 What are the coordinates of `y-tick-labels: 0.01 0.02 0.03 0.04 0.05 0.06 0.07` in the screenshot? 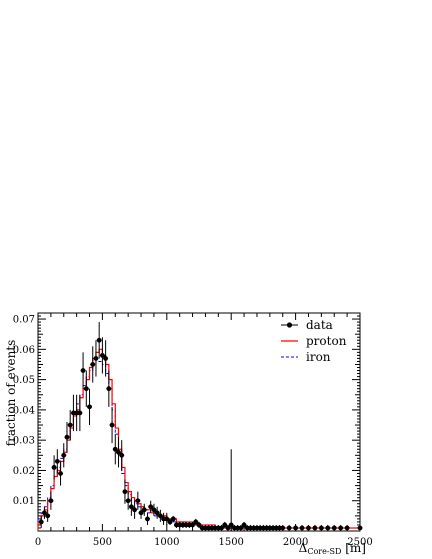 It's located at (24, 411).